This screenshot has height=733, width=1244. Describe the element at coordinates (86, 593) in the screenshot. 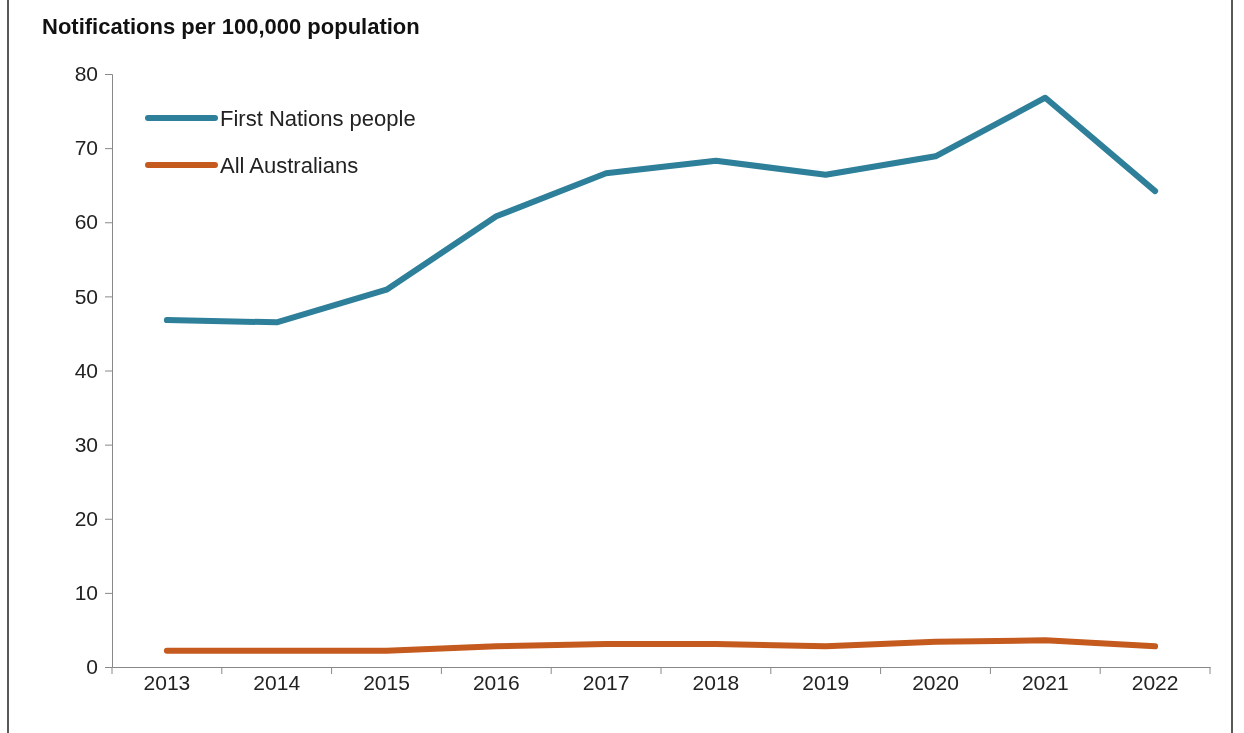

I see `y-tick-label: 10` at that location.